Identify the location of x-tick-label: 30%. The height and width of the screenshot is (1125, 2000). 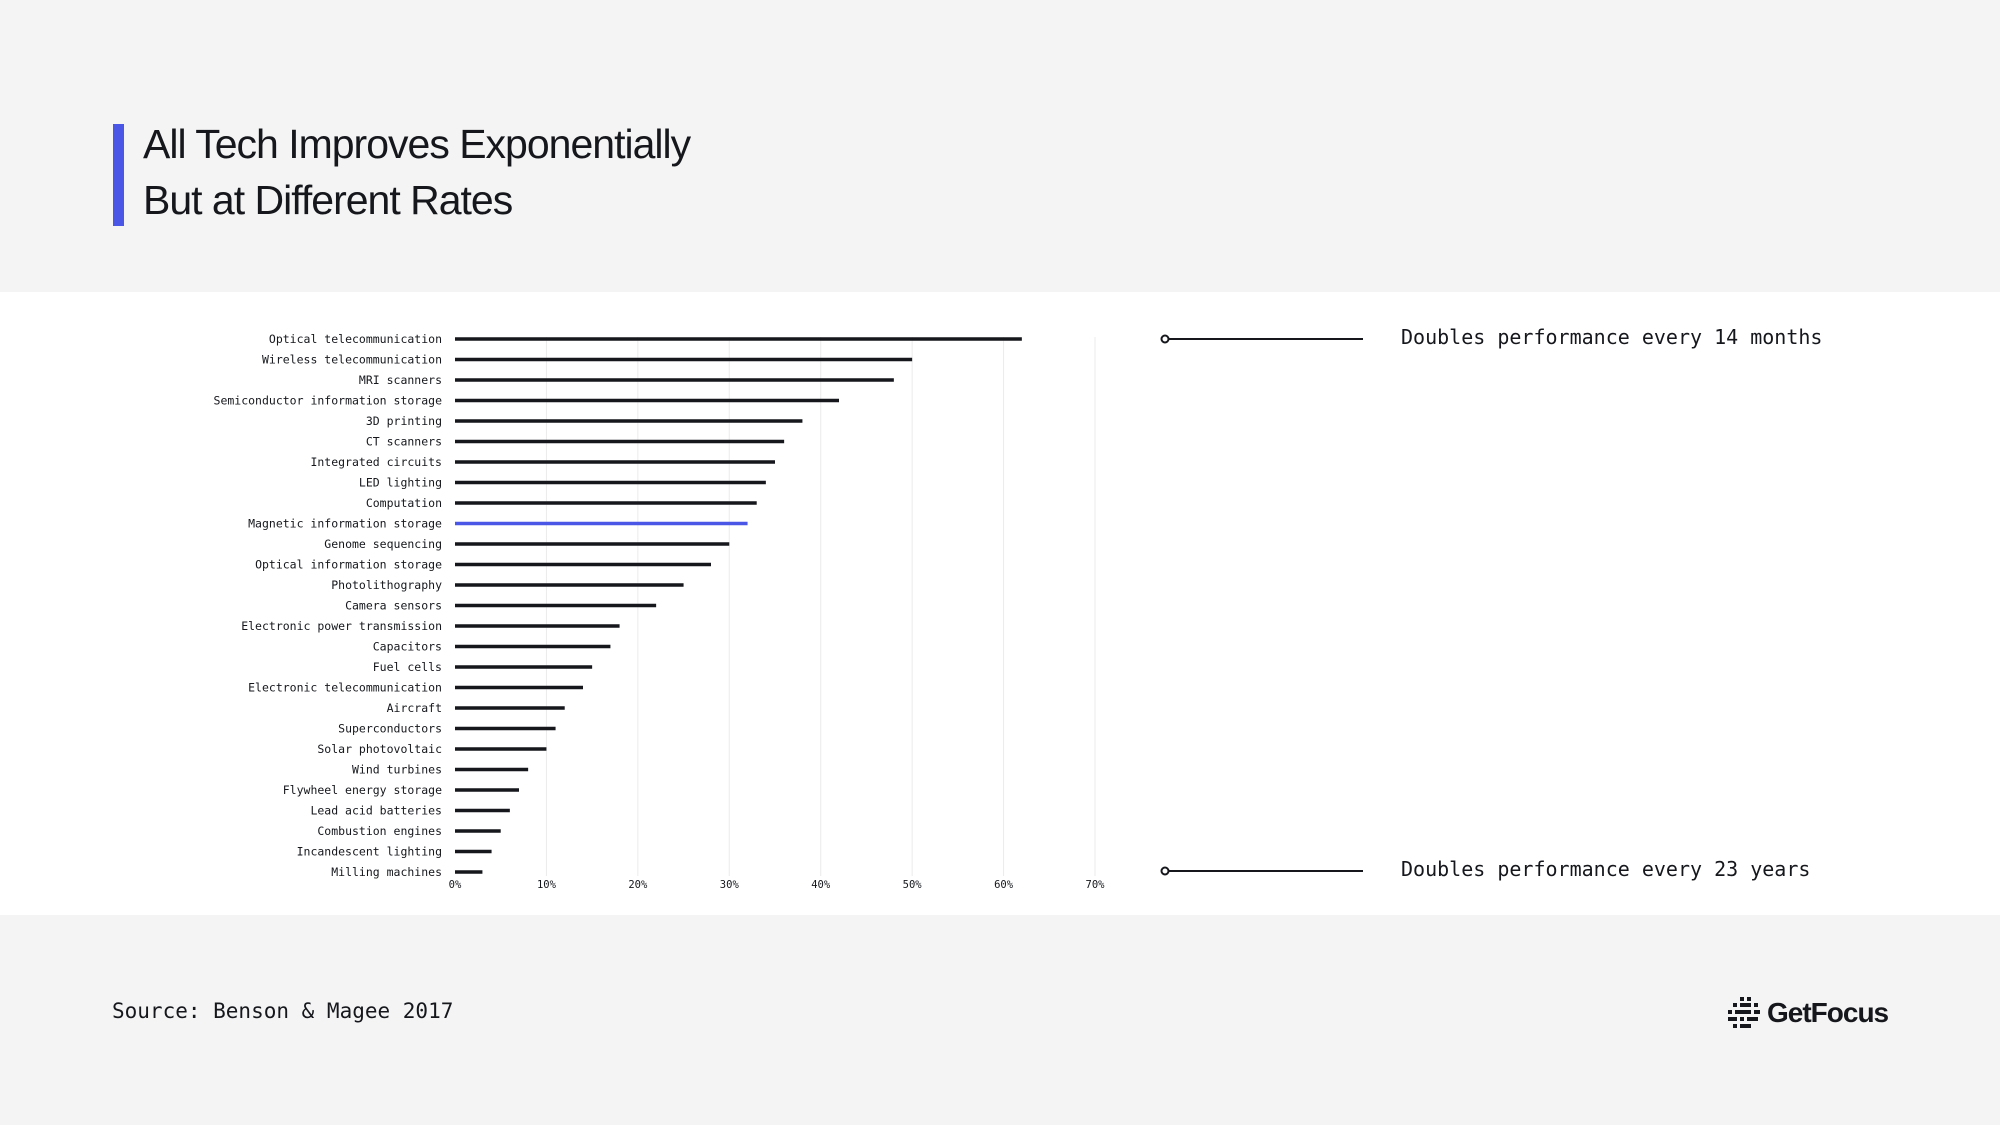
(730, 885).